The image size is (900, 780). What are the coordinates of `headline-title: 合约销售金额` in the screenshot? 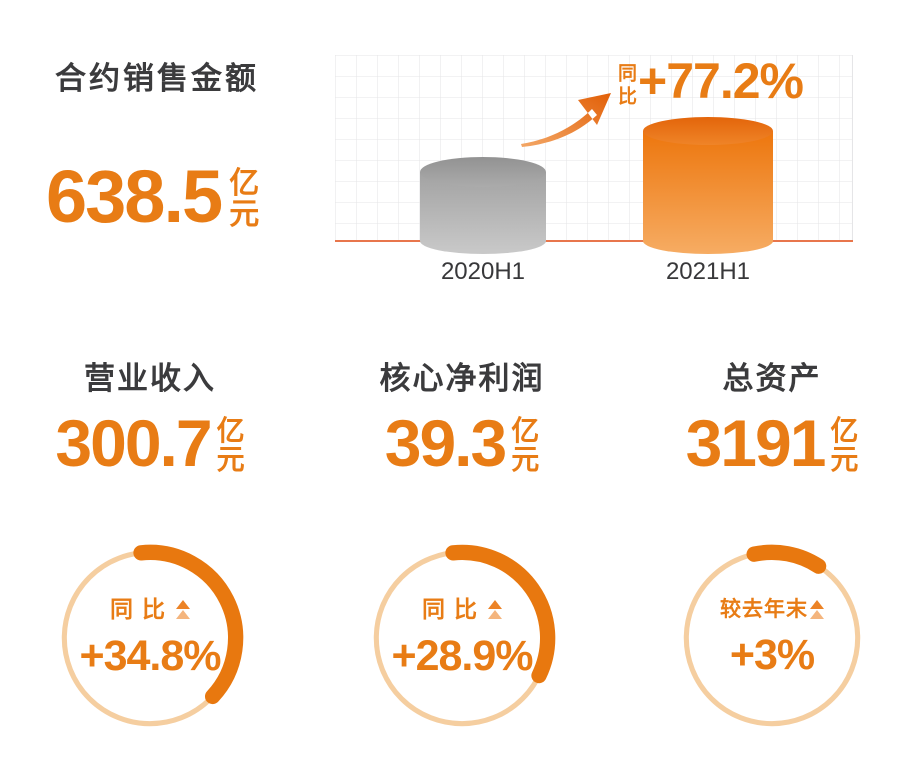 It's located at (157, 78).